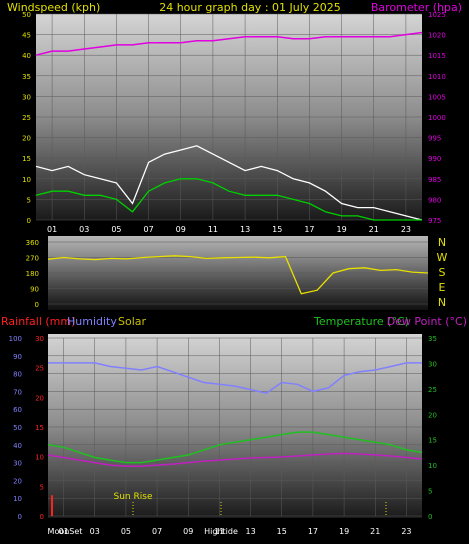 This screenshot has width=469, height=544. I want to click on sun-rise-label: Sun Rise, so click(133, 497).